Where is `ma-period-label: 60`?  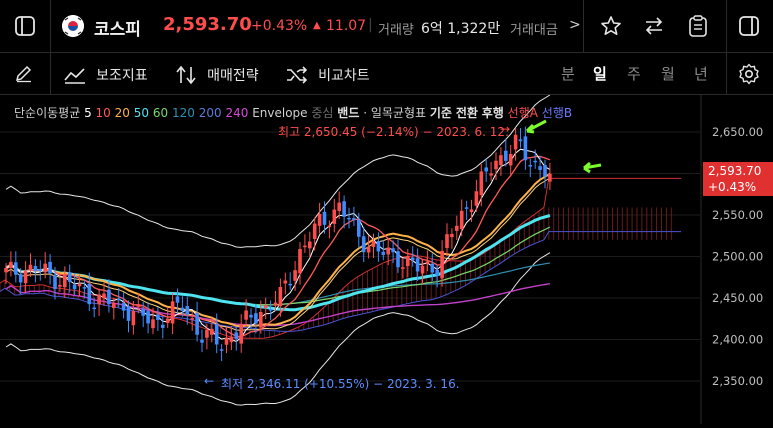 ma-period-label: 60 is located at coordinates (160, 113).